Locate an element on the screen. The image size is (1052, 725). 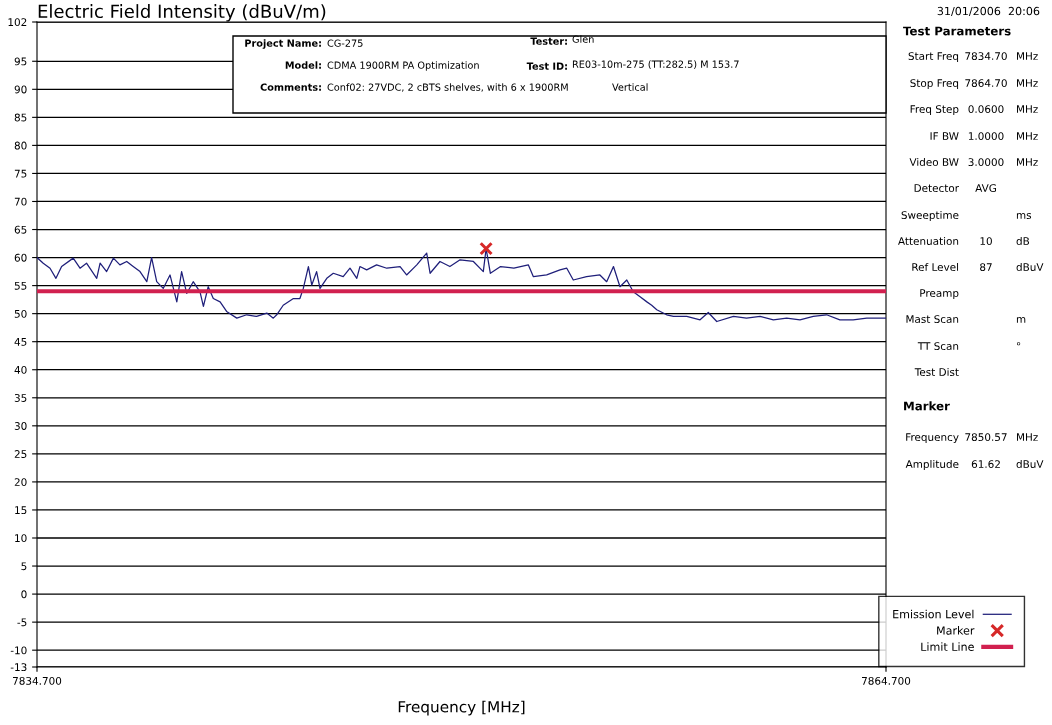
text: Attenuation is located at coordinates (928, 241).